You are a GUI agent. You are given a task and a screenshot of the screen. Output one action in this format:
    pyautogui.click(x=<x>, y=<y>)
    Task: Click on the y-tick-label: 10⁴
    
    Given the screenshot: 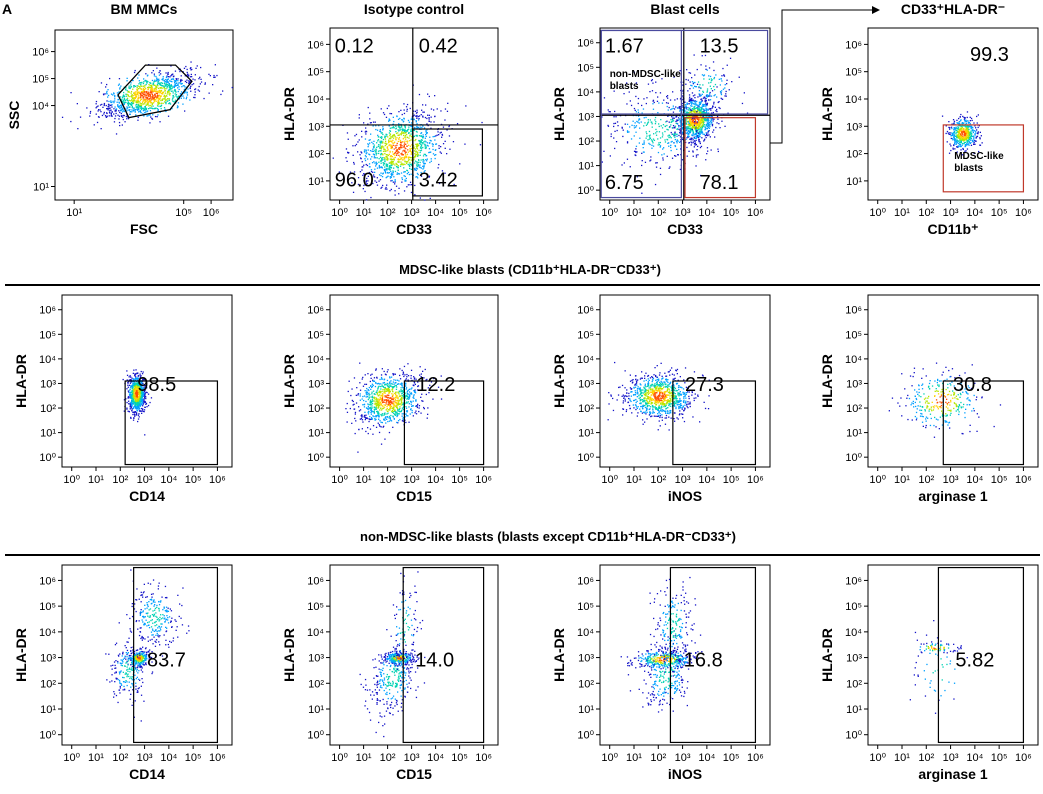 What is the action you would take?
    pyautogui.click(x=853, y=100)
    